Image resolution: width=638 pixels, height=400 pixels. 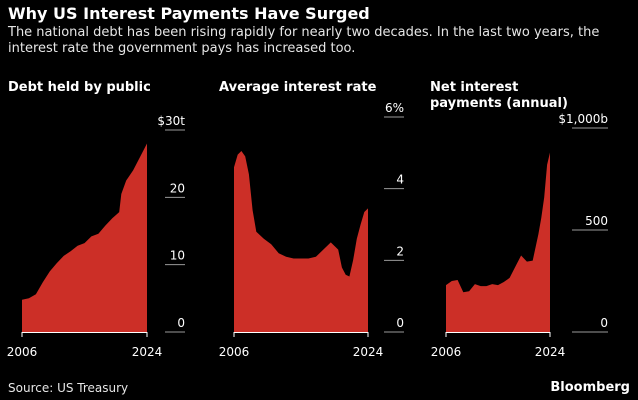 What do you see at coordinates (181, 323) in the screenshot?
I see `y-tick-label-debt-3: 0` at bounding box center [181, 323].